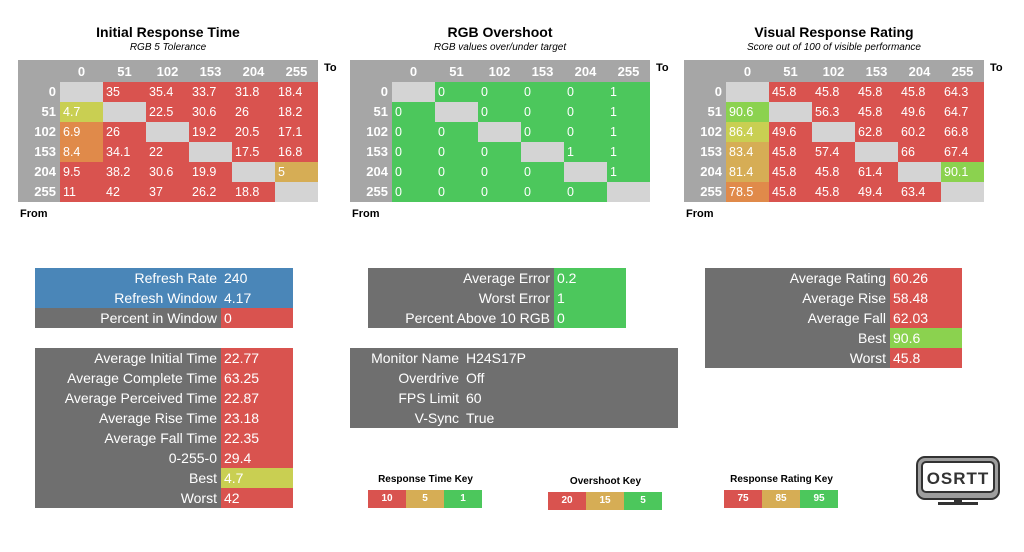  What do you see at coordinates (919, 152) in the screenshot?
I see `heatmap-cell: 66` at bounding box center [919, 152].